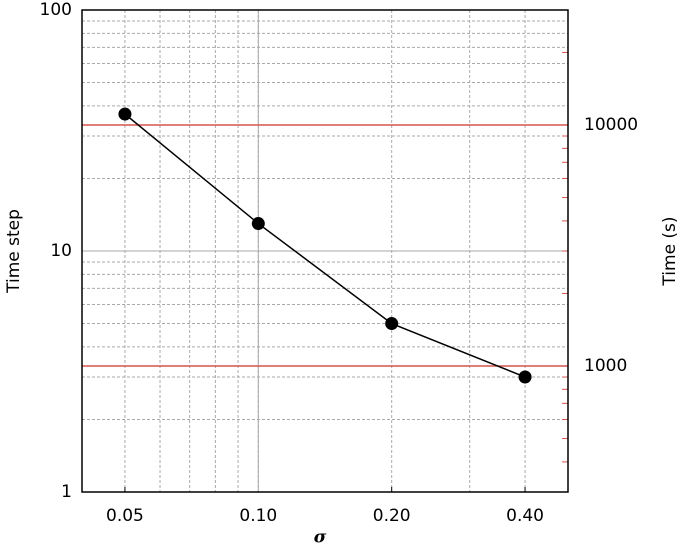 The height and width of the screenshot is (548, 685). What do you see at coordinates (320, 538) in the screenshot?
I see `x-axis-label: σ` at bounding box center [320, 538].